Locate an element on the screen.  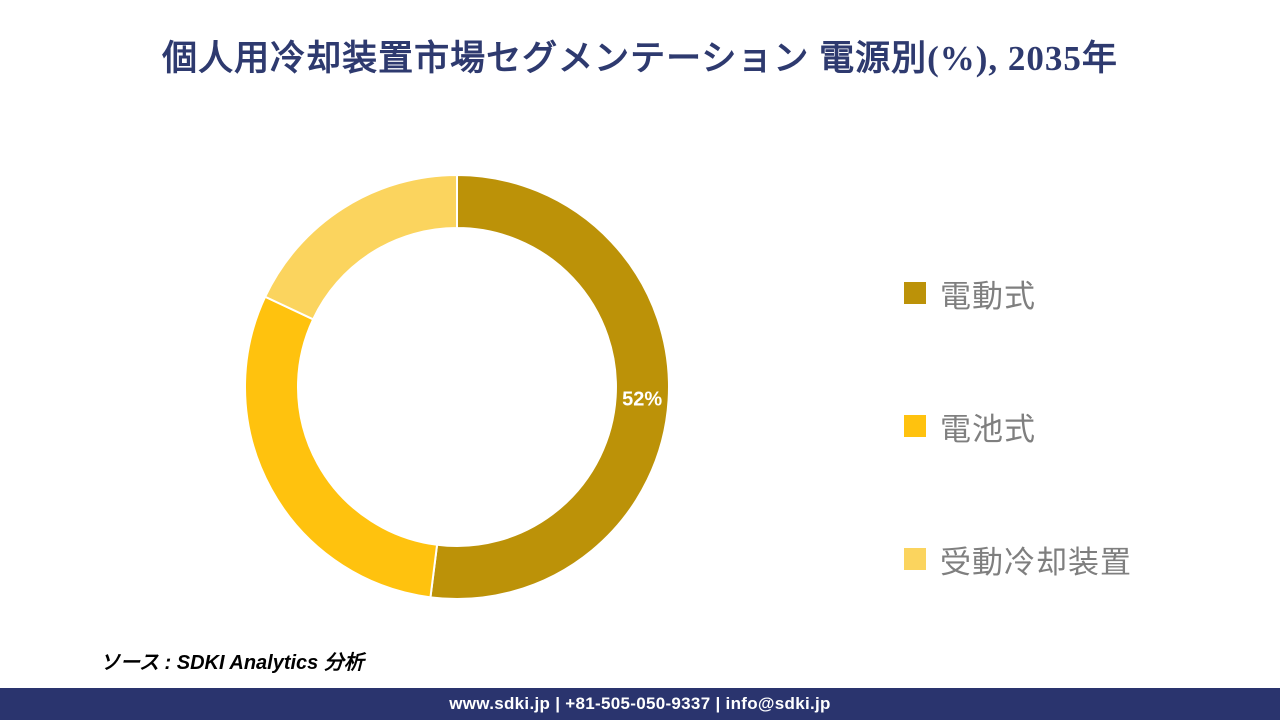
source-note: ソース : SDKI Analytics 分析 is located at coordinates (232, 663).